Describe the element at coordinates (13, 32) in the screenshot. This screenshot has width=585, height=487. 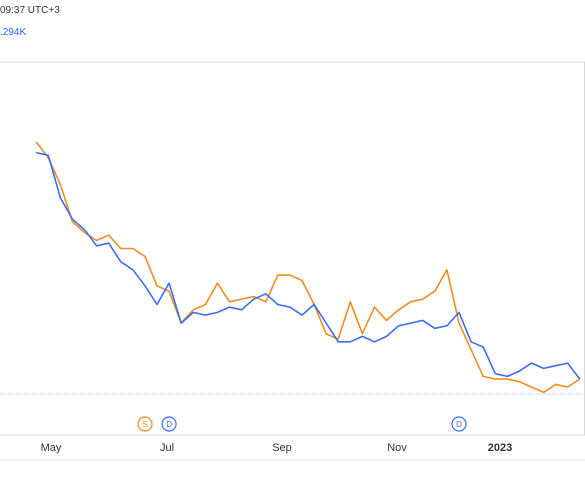
I see `header-value: .294K` at that location.